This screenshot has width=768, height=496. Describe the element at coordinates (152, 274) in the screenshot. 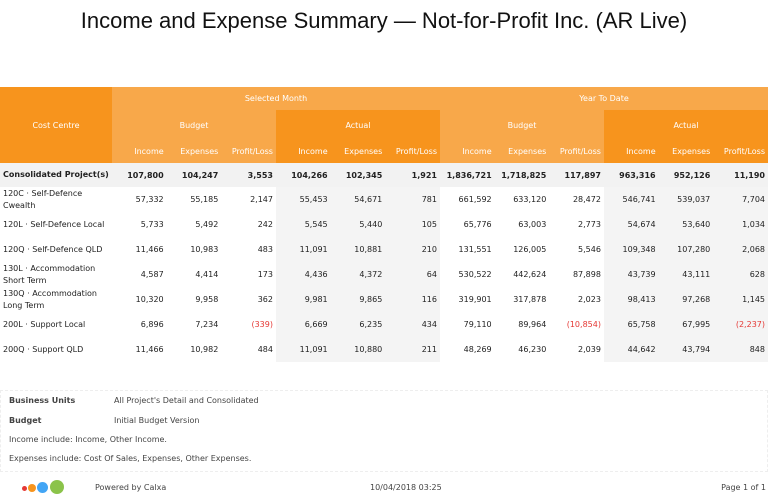

I see `cell-income: 4,587` at that location.